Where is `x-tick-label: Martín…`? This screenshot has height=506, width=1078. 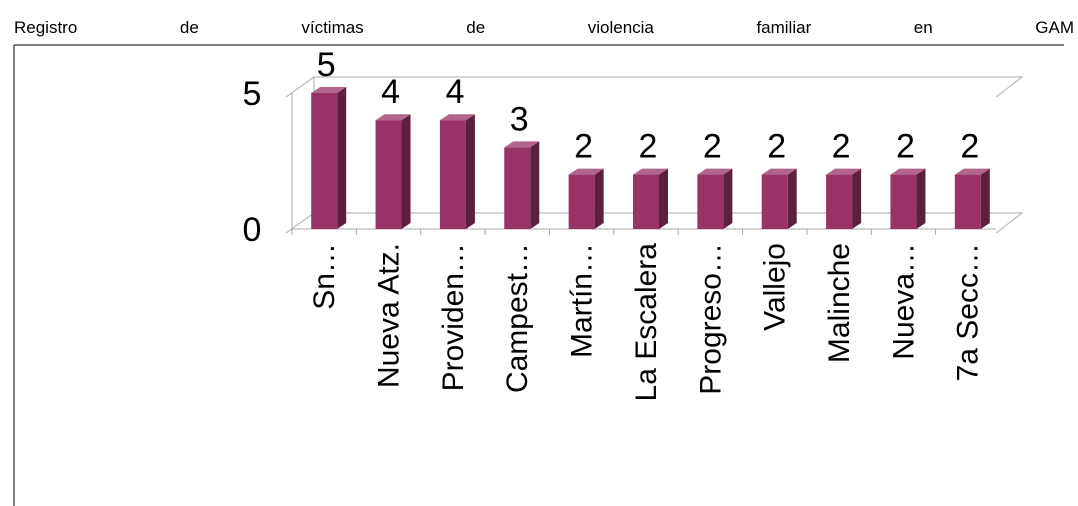 x-tick-label: Martín… is located at coordinates (582, 300).